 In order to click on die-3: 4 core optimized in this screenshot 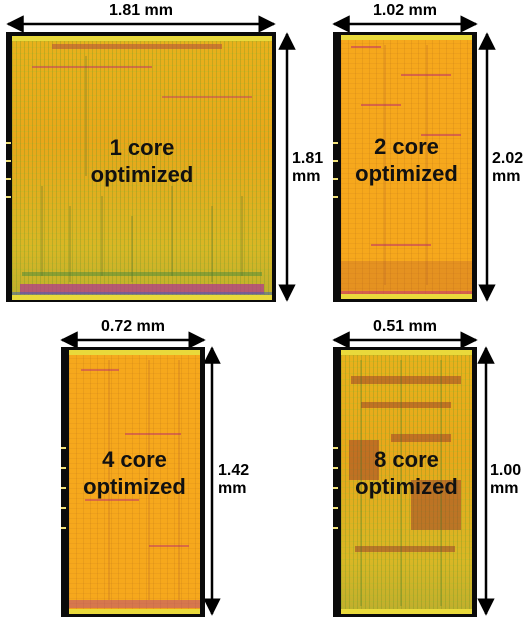, I will do `click(133, 482)`.